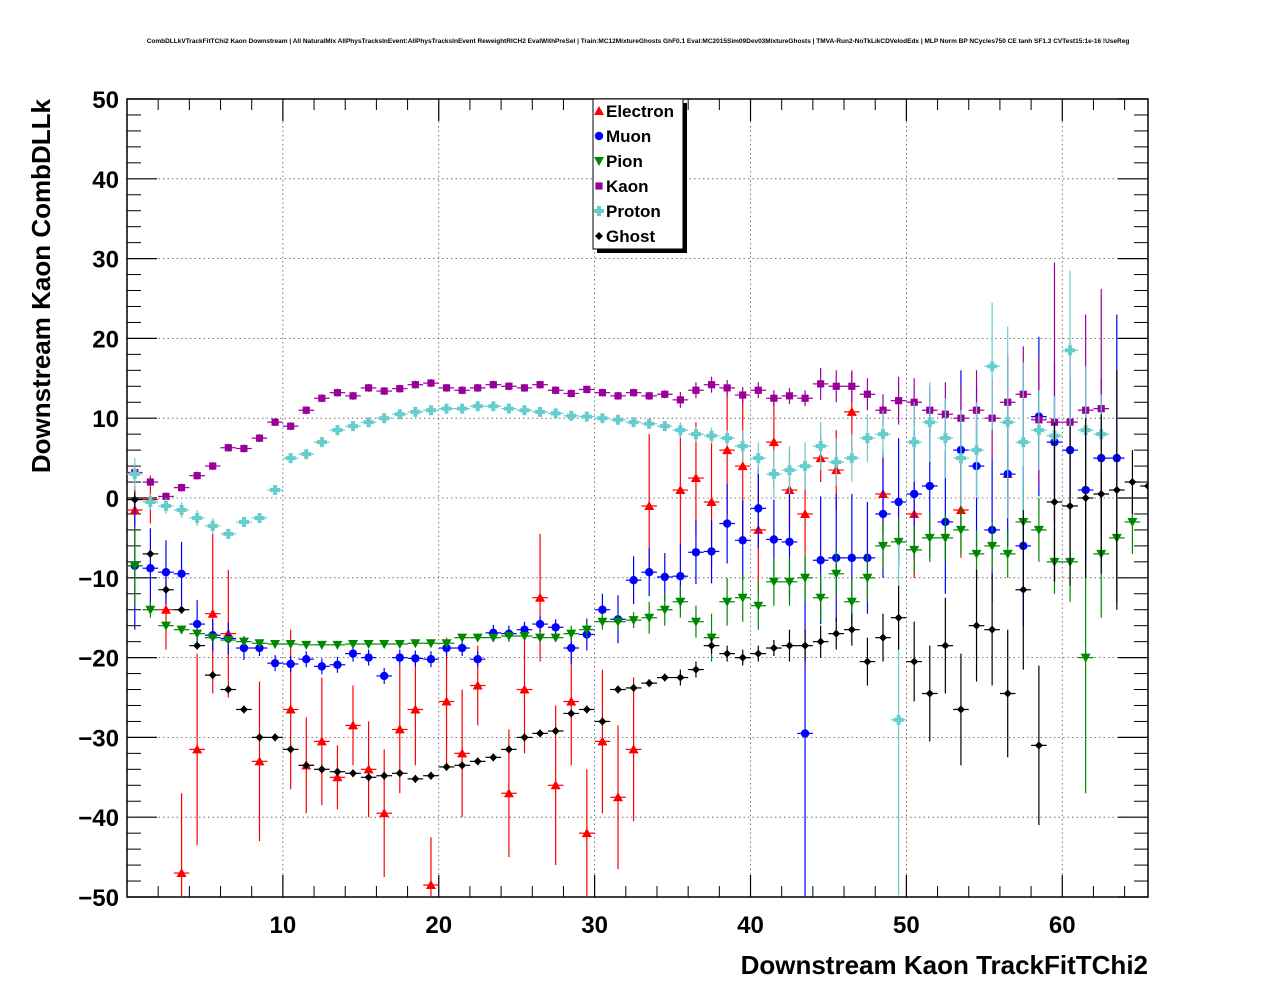  Describe the element at coordinates (750, 925) in the screenshot. I see `x-tick-label: 40` at that location.